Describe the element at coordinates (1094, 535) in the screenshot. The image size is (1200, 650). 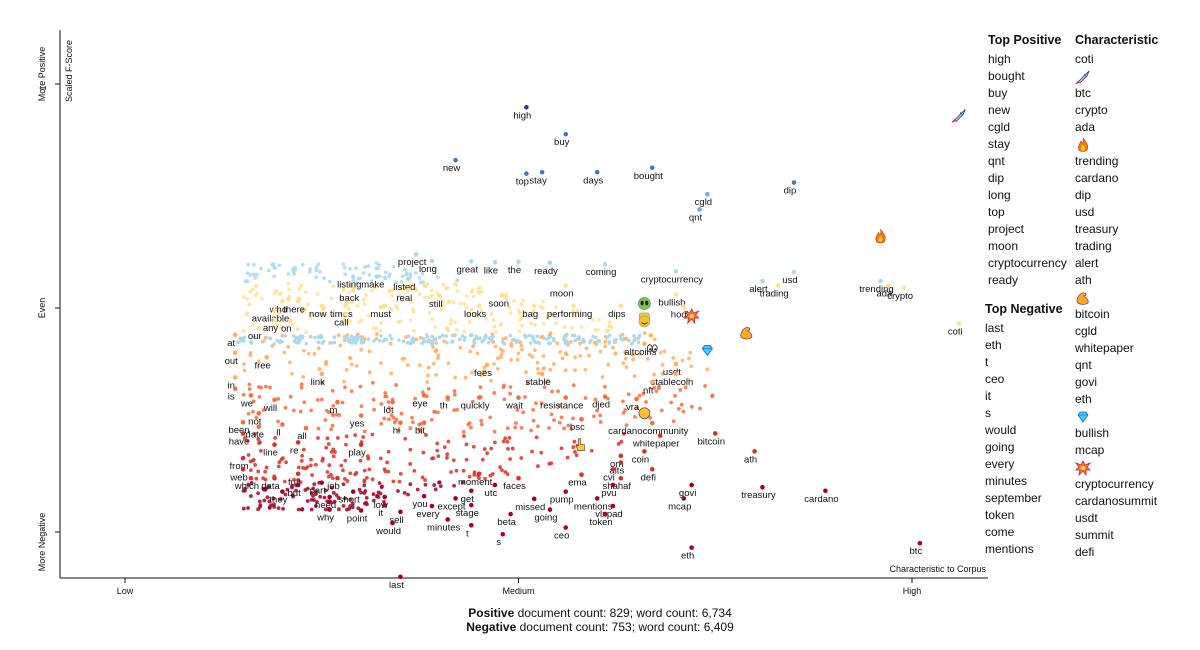
I see `characteristic-term: summit` at that location.